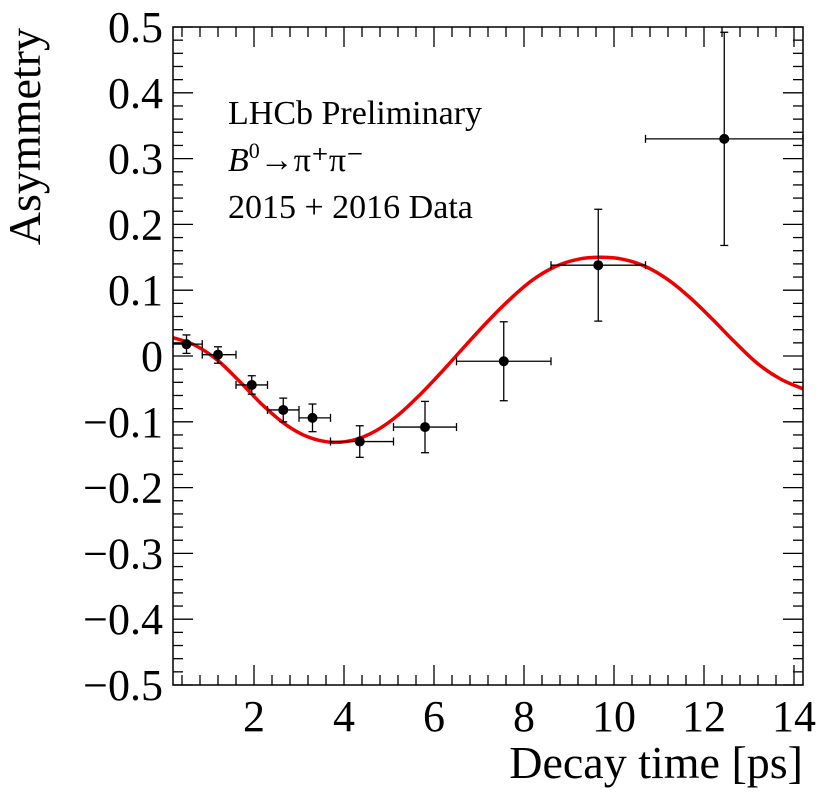 The width and height of the screenshot is (833, 810). What do you see at coordinates (656, 762) in the screenshot?
I see `x-axis-label: Decay time [ps]` at bounding box center [656, 762].